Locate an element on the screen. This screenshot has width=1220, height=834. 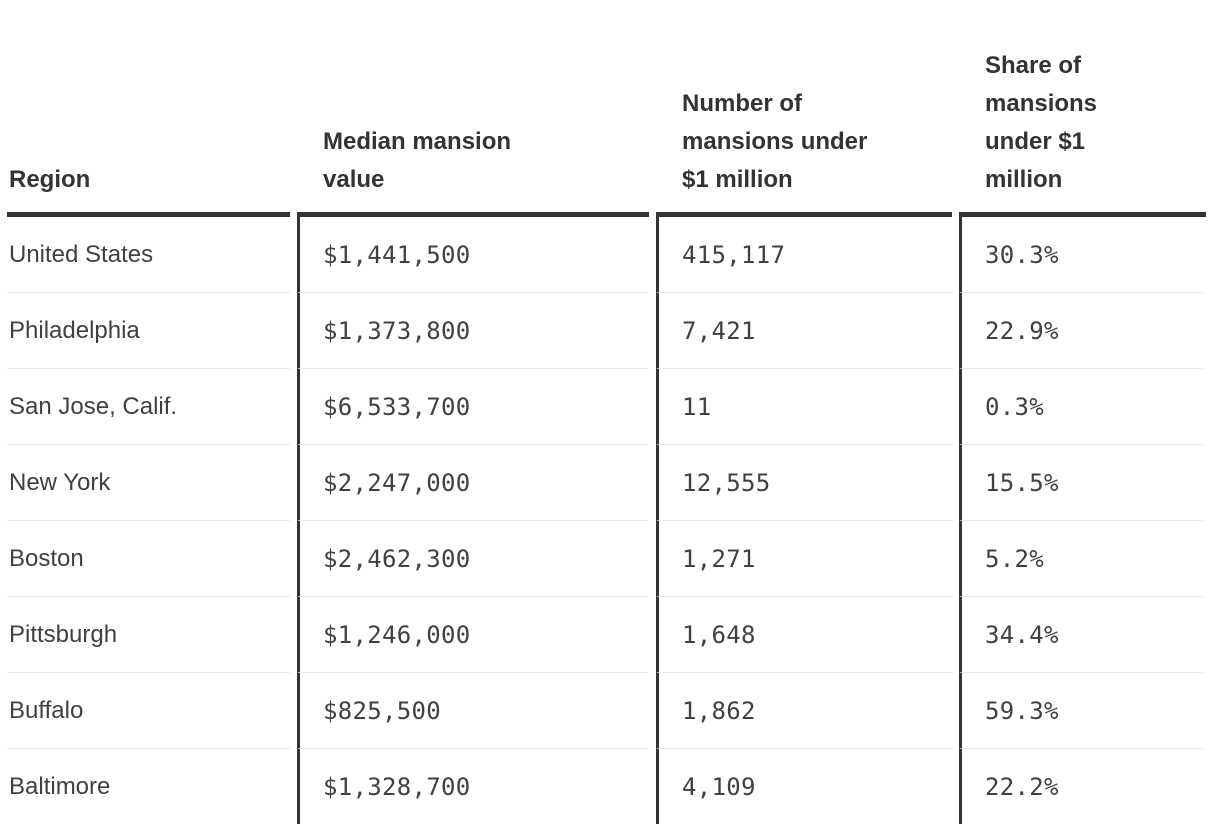
cell-count-under-1m: 1,271 is located at coordinates (804, 559).